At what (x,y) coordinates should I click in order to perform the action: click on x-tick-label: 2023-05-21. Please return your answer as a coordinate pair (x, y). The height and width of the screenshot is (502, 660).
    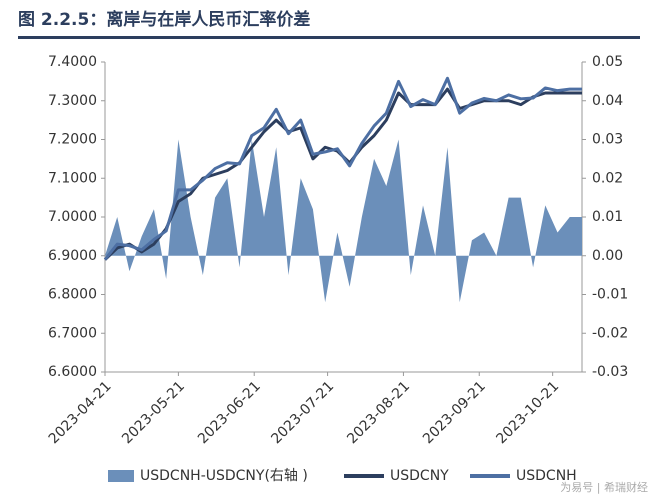
    Looking at the image, I should click on (153, 412).